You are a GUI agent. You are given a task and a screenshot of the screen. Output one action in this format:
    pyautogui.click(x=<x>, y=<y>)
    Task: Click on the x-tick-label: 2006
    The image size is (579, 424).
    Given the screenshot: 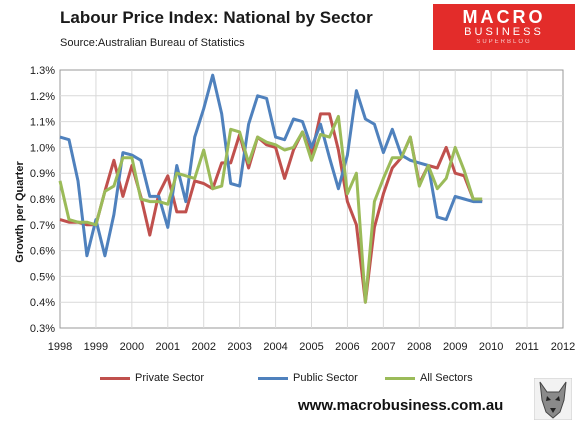 What is the action you would take?
    pyautogui.click(x=347, y=347)
    